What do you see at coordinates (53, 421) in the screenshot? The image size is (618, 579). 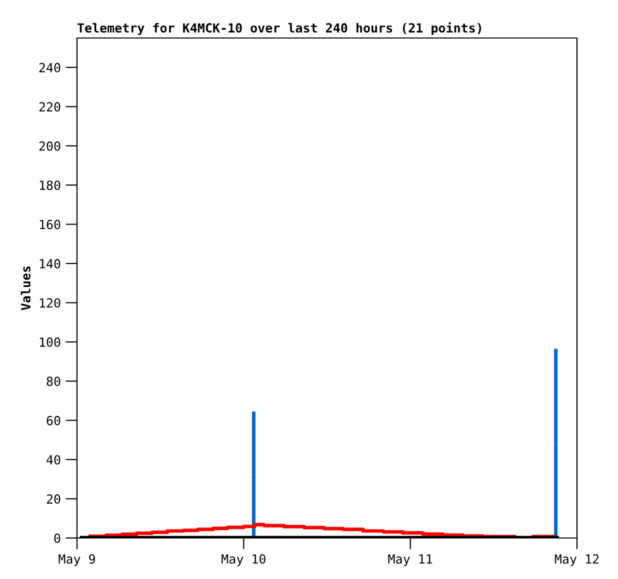 I see `y-tick-label: 60` at bounding box center [53, 421].